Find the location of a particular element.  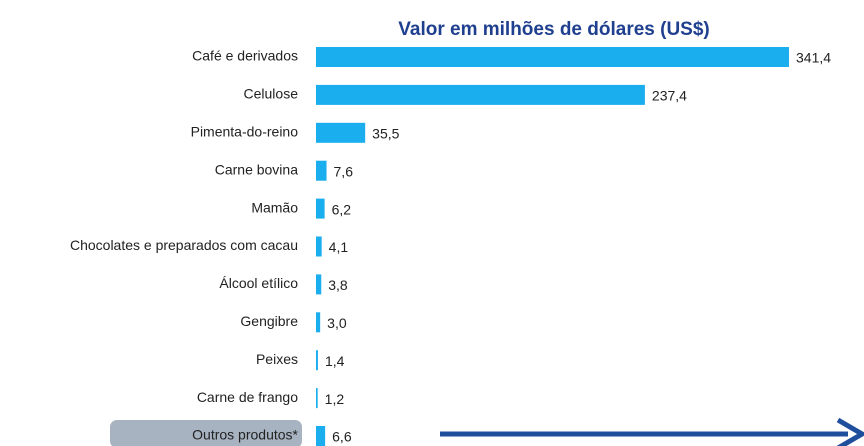

category-label: Gengibre is located at coordinates (269, 321).